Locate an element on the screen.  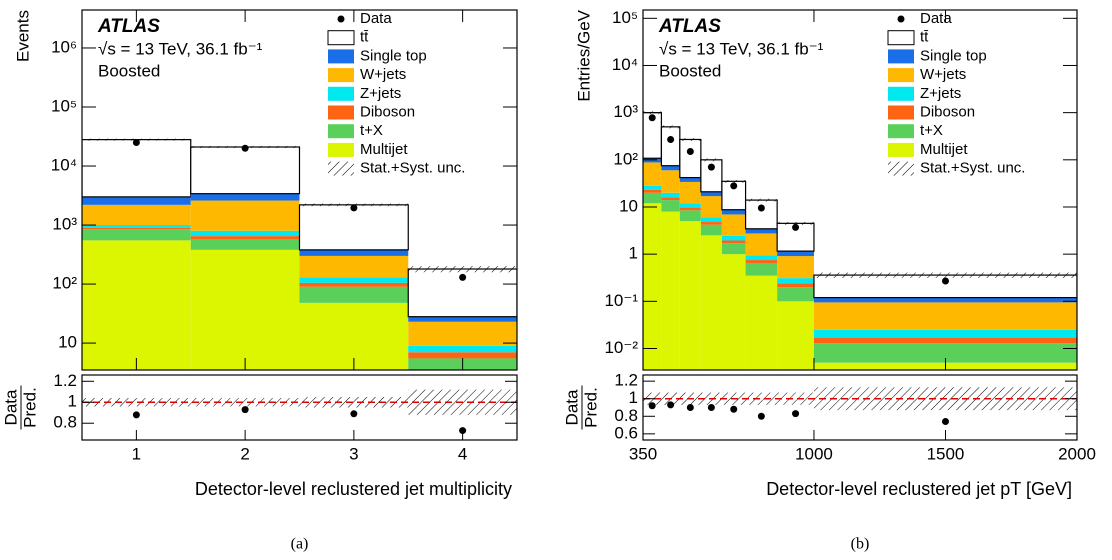
annotation: √s = 13 TeV, 36.1 fb⁻¹ is located at coordinates (741, 48).